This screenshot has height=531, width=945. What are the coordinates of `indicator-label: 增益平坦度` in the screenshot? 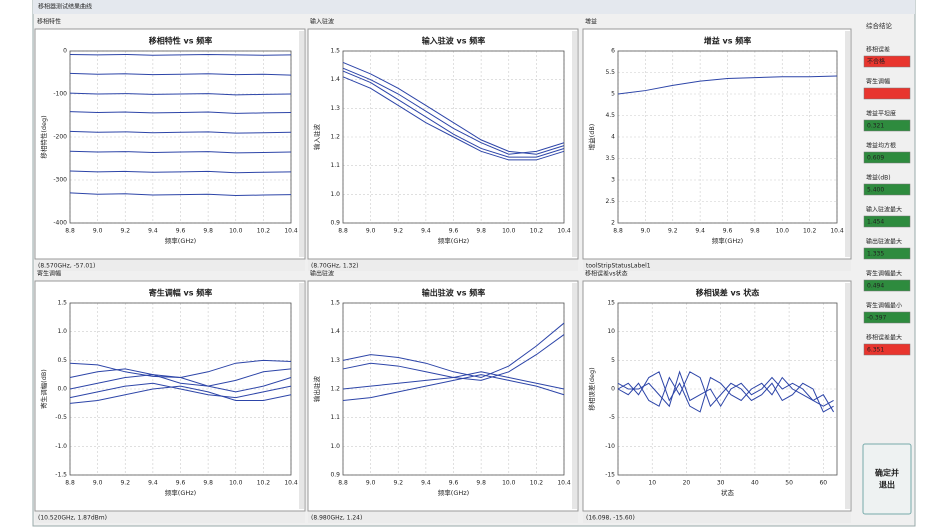 It's located at (881, 114).